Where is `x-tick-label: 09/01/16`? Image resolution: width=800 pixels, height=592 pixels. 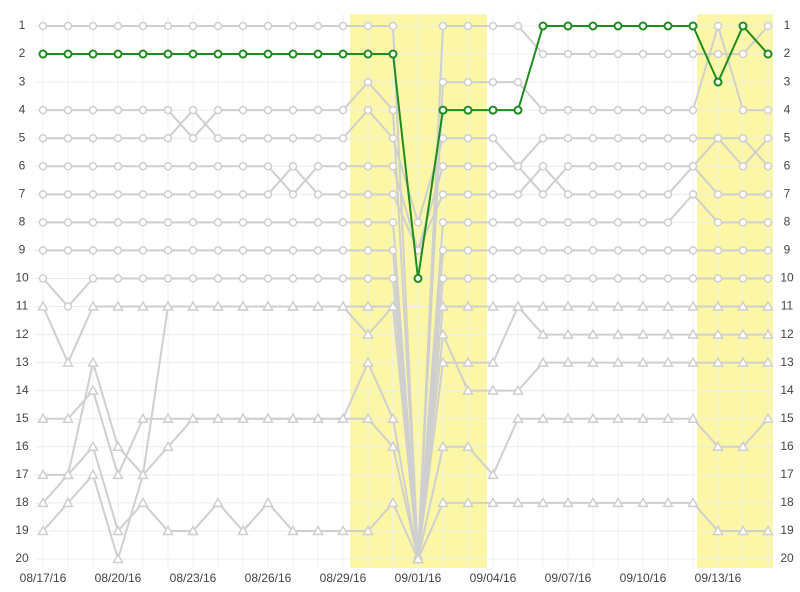 x-tick-label: 09/01/16 is located at coordinates (418, 578).